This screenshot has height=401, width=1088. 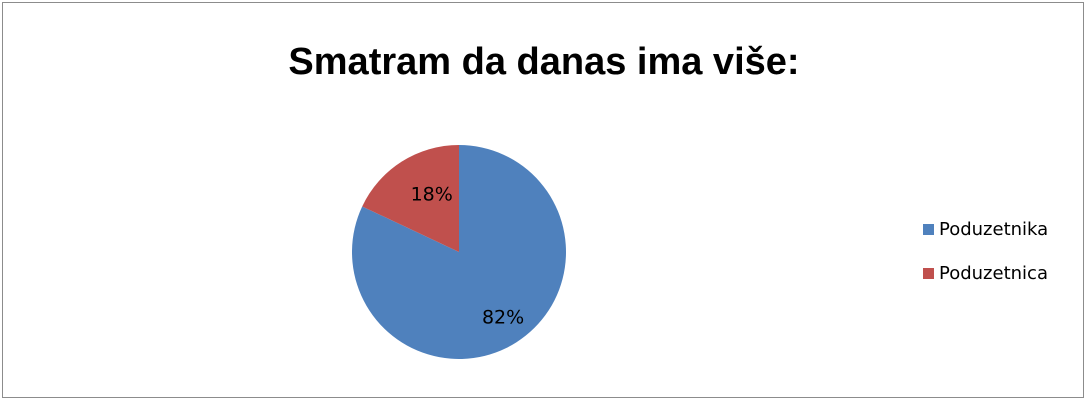 I want to click on legend-label-poduzetnica: Poduzetnica, so click(x=993, y=273).